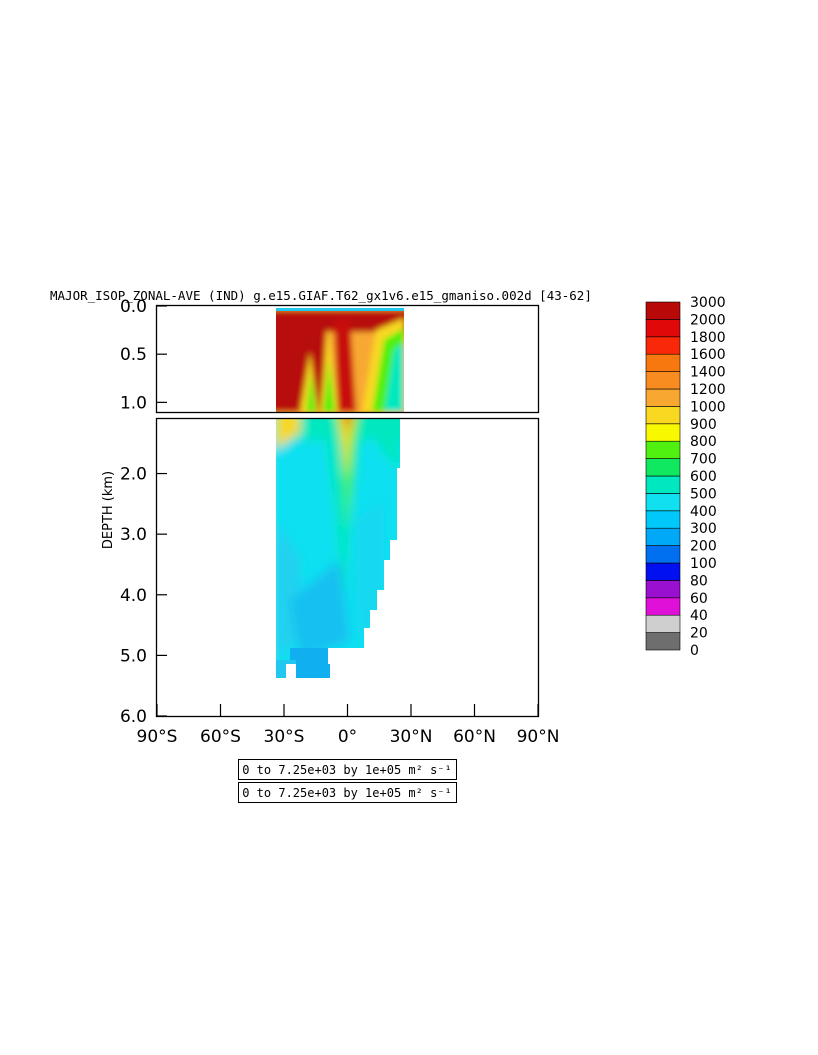 The height and width of the screenshot is (1055, 818). I want to click on x-tick-label: 0°, so click(347, 737).